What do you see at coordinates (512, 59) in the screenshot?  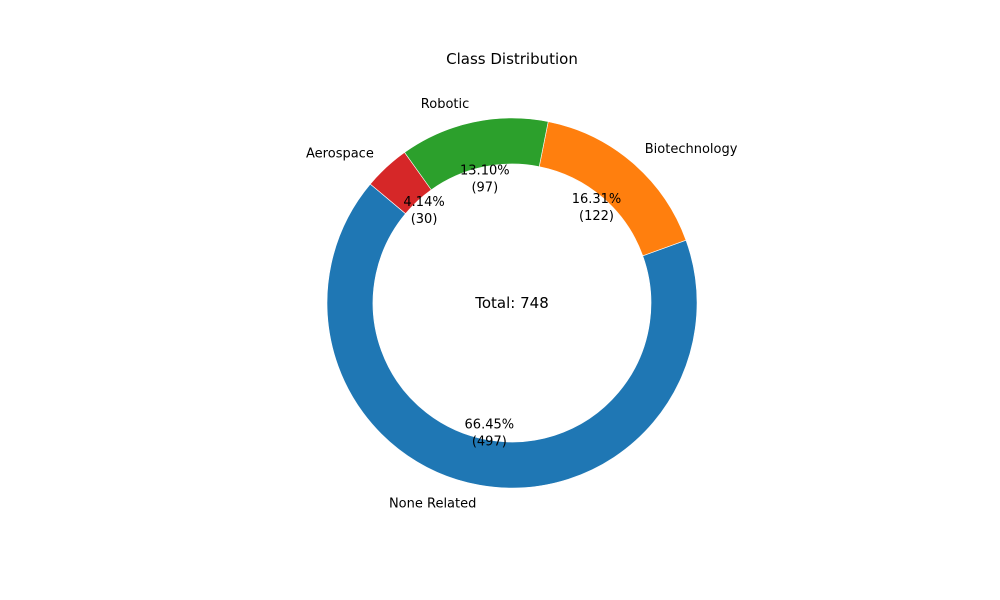 I see `chart-title: Class Distribution` at bounding box center [512, 59].